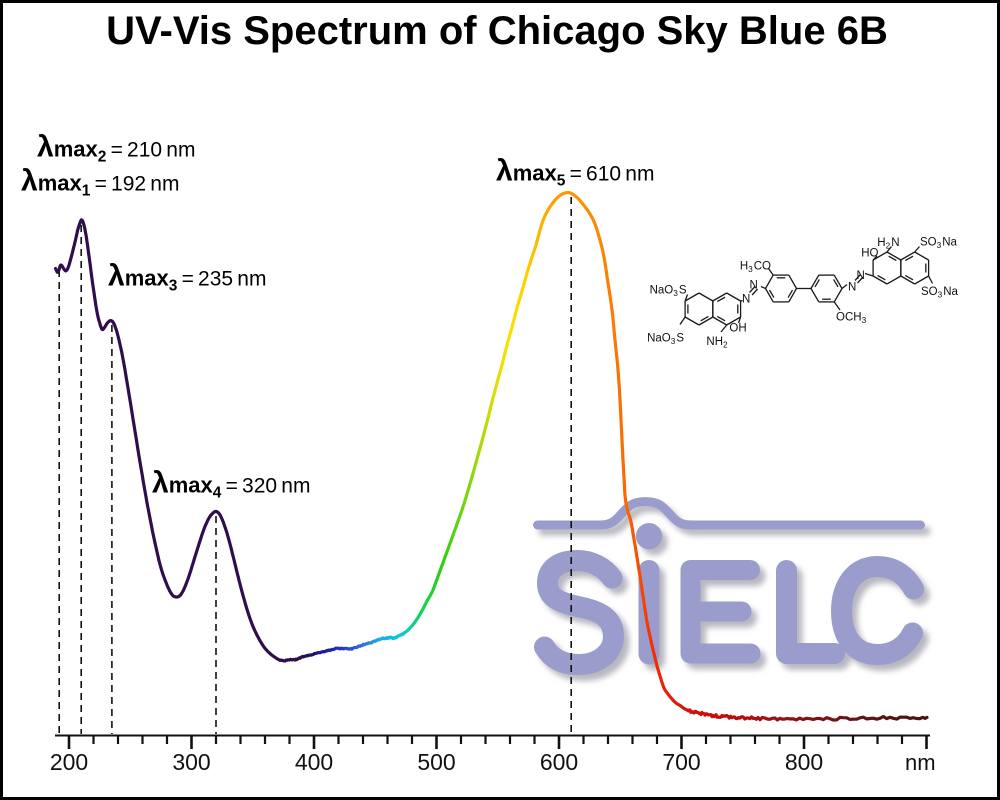 The image size is (1000, 800). Describe the element at coordinates (575, 172) in the screenshot. I see `svg-text: λmax5 = 610 nm` at that location.